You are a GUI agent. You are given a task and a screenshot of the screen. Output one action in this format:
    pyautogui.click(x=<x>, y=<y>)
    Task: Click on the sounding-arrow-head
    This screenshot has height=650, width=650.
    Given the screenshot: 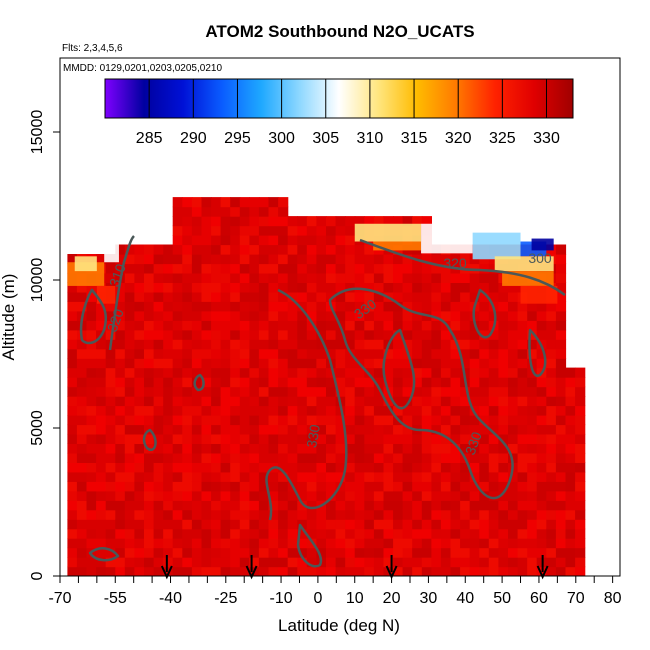 What is the action you would take?
    pyautogui.click(x=166, y=572)
    